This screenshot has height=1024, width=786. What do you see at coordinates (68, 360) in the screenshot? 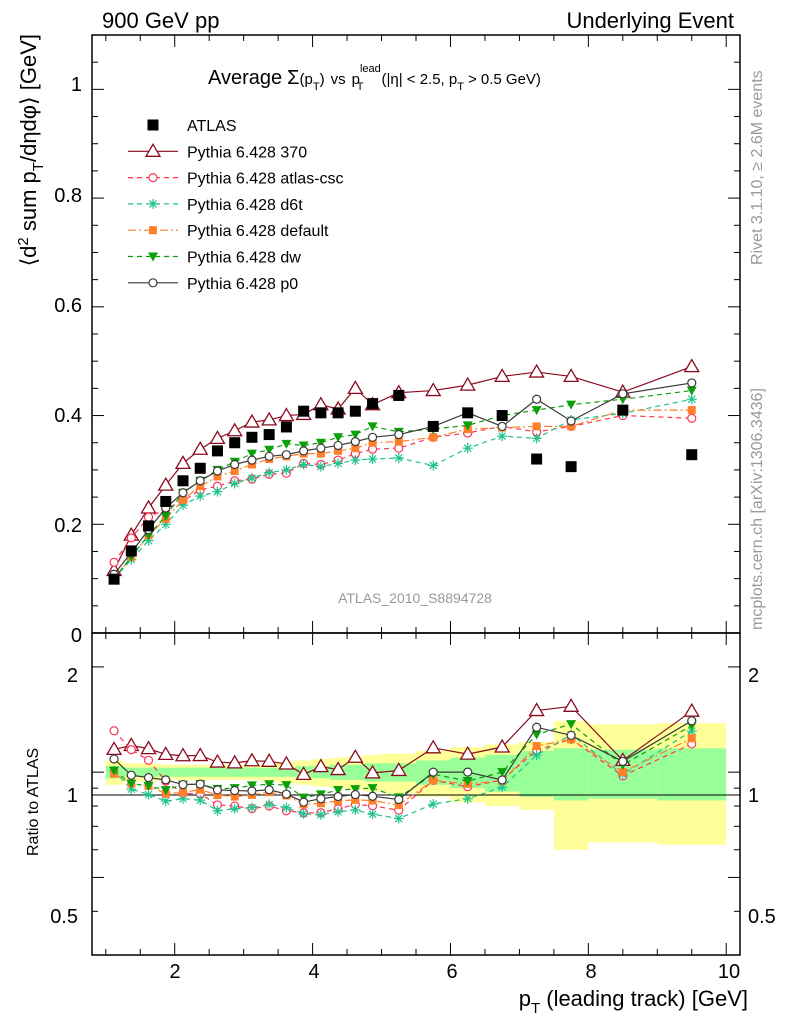
I see `main-y-tick-labels: 1 0.8 0.6 0.4 0.2 0` at bounding box center [68, 360].